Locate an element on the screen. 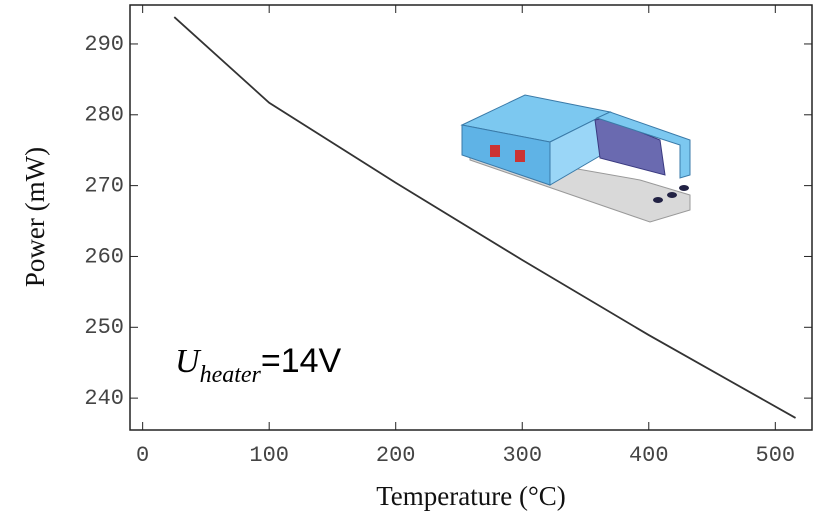 Image resolution: width=817 pixels, height=518 pixels. annotation-text: =14V is located at coordinates (301, 361).